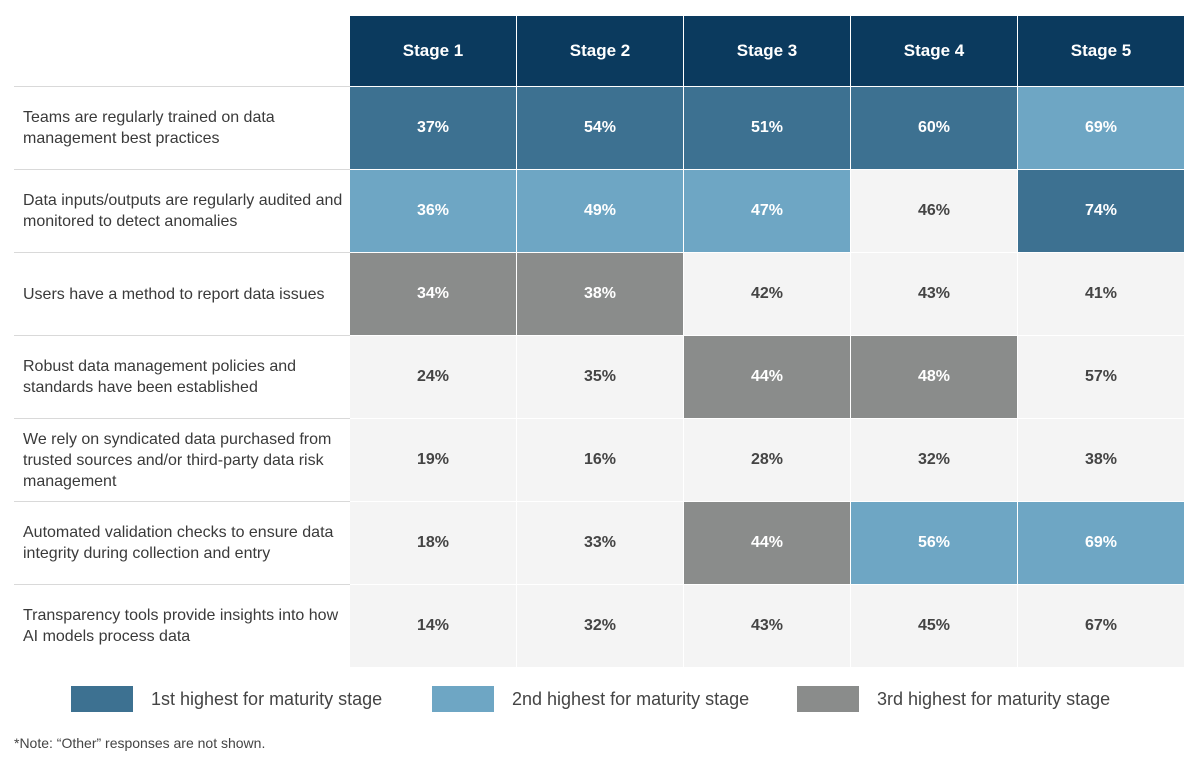 The height and width of the screenshot is (770, 1200). I want to click on column-header-stage-3: Stage 3, so click(767, 51).